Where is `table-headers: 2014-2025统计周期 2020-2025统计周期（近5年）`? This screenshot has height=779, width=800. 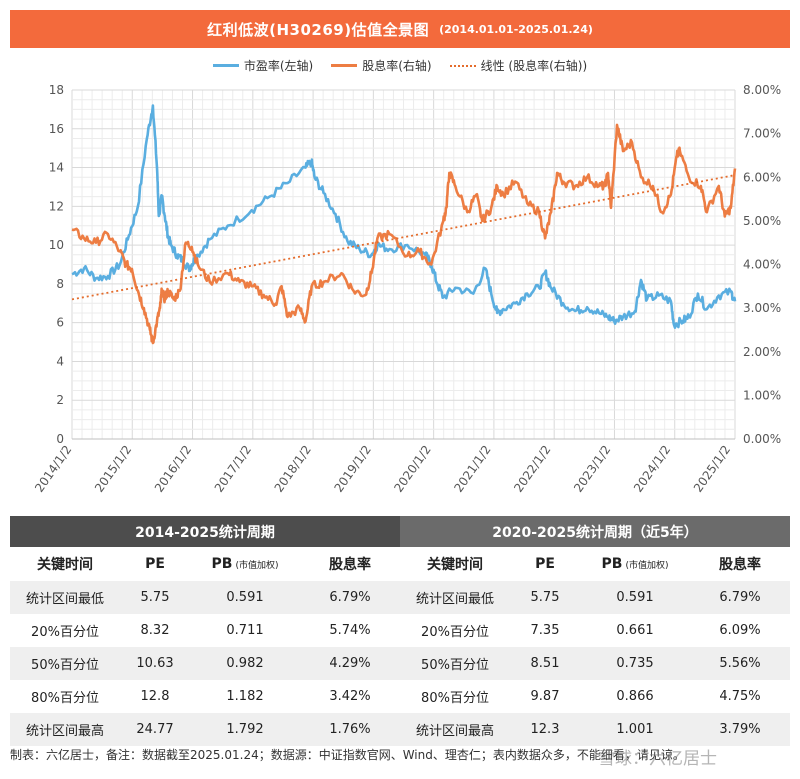
table-headers: 2014-2025统计周期 2020-2025统计周期（近5年） is located at coordinates (400, 531).